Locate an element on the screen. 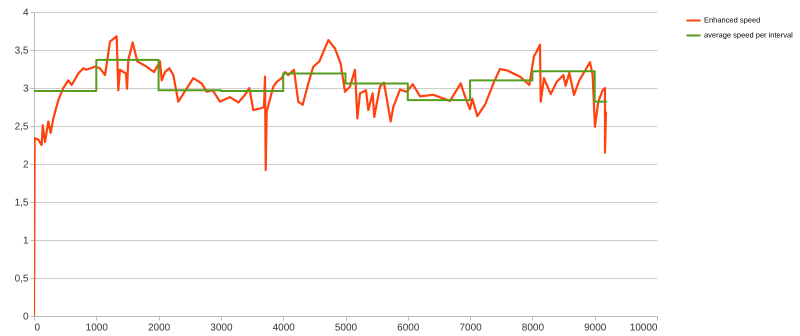 Image resolution: width=800 pixels, height=336 pixels. y-tick-label: 3 is located at coordinates (25, 89).